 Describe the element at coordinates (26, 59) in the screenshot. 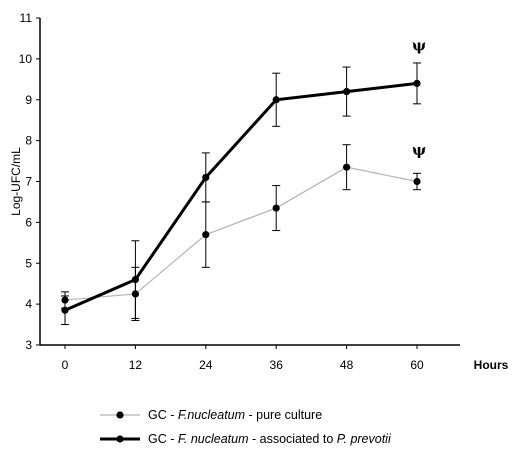

I see `y-tick-label: 10` at that location.